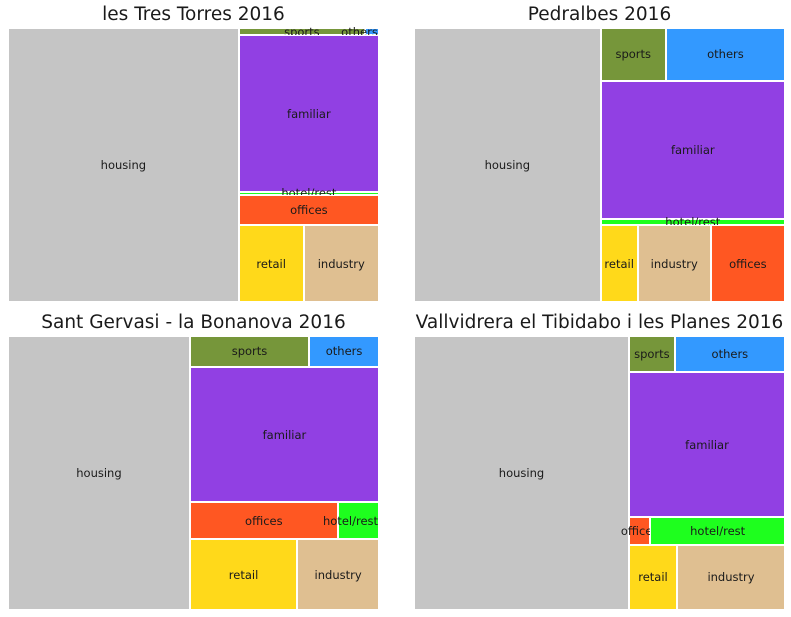 The width and height of the screenshot is (791, 617). I want to click on panel-title-les-tres-torres: les Tres Torres 2016, so click(193, 14).